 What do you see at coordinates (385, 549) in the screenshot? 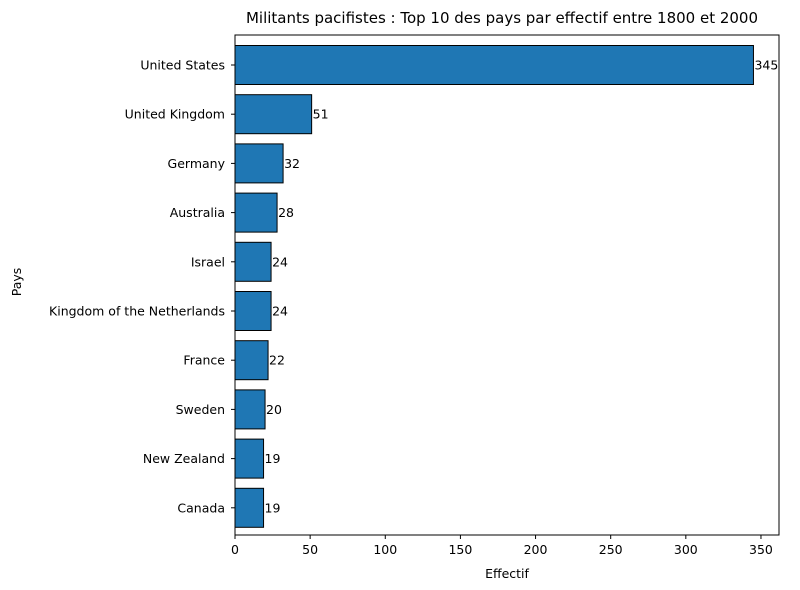
I see `x-tick-label-100: 100` at bounding box center [385, 549].